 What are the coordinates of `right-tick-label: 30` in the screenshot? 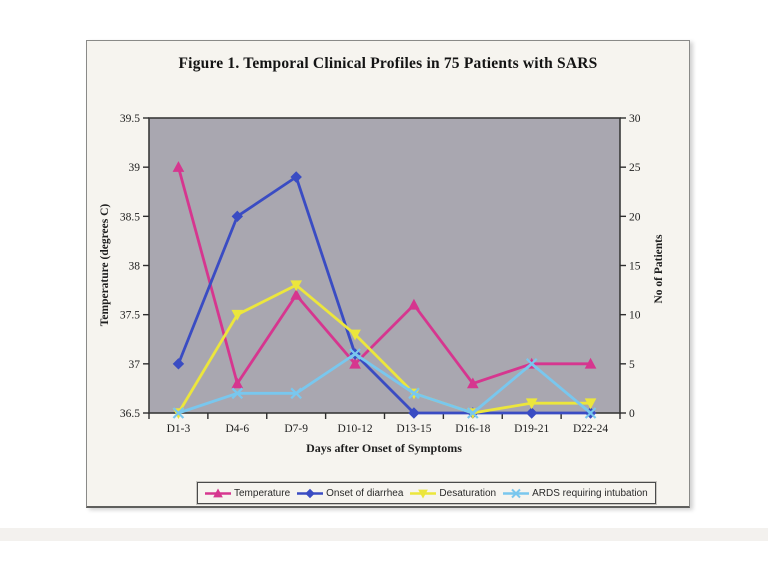 It's located at (635, 119).